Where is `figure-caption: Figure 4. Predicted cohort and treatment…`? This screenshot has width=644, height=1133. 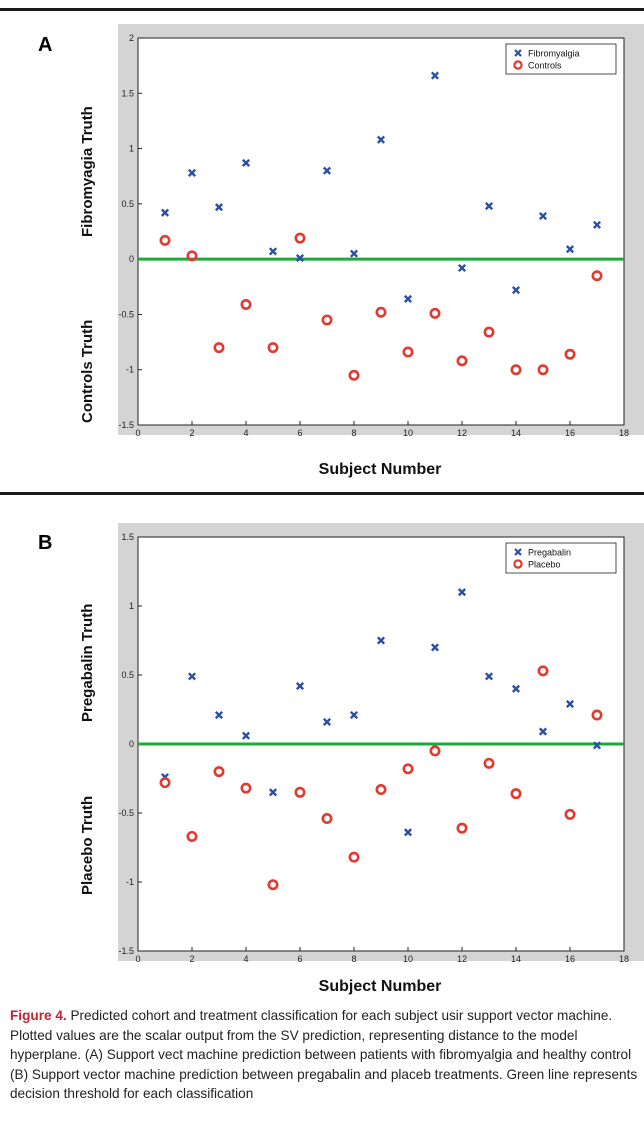
figure-caption: Figure 4. Predicted cohort and treatment… is located at coordinates (326, 1055).